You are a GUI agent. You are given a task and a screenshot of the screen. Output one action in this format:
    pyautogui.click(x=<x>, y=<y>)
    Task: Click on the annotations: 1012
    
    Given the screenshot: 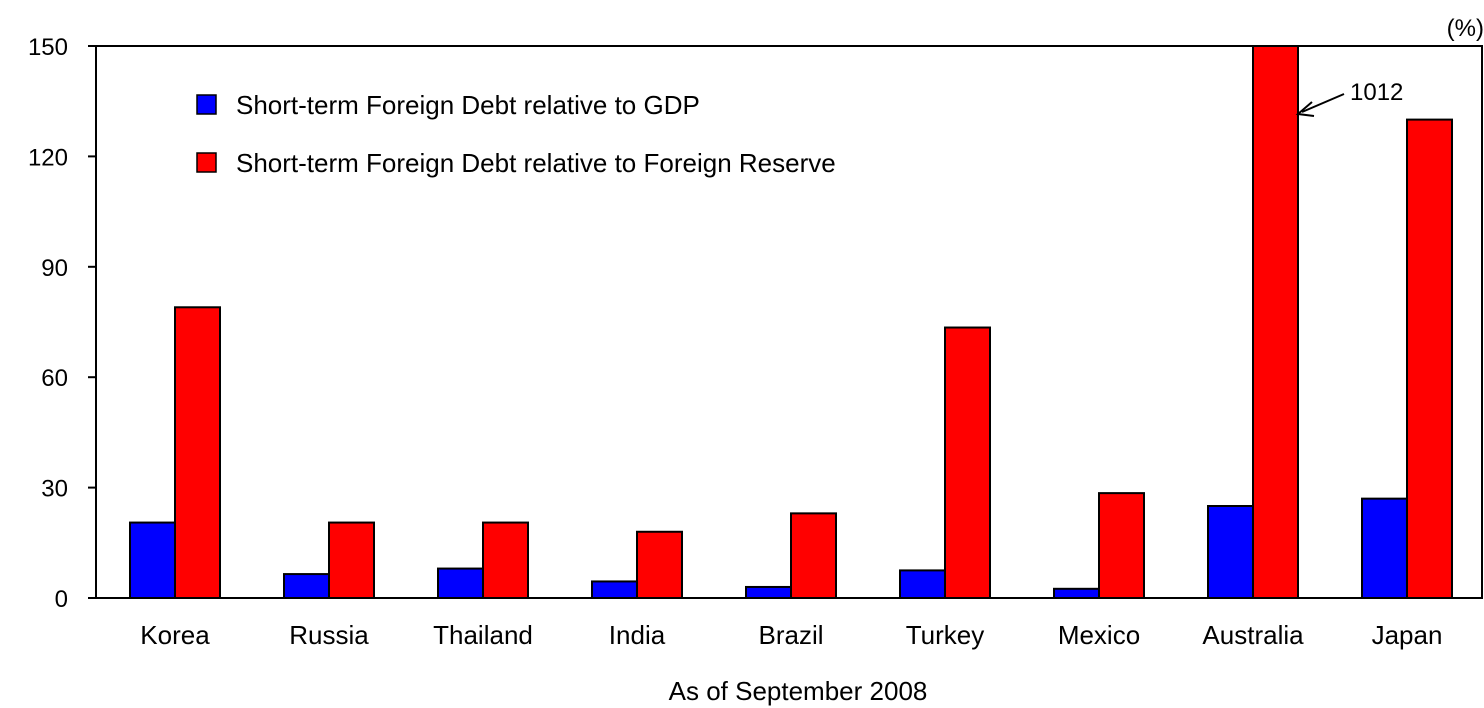 What is the action you would take?
    pyautogui.click(x=1349, y=98)
    